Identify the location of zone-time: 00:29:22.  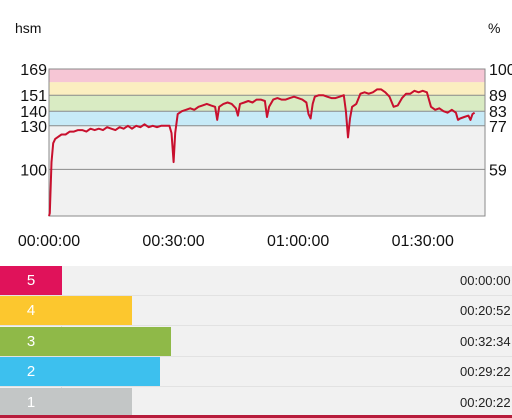
(485, 372).